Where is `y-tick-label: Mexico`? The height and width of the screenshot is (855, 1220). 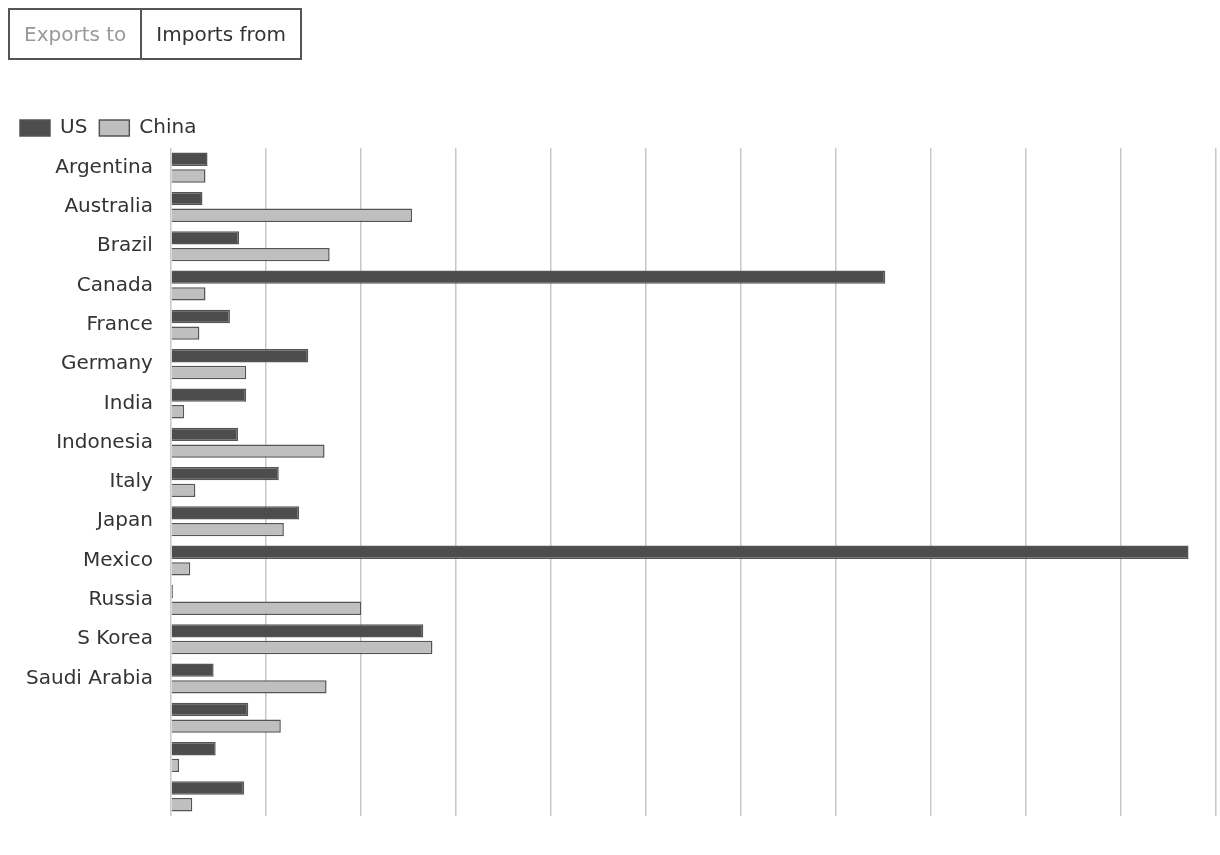
y-tick-label: Mexico is located at coordinates (118, 558).